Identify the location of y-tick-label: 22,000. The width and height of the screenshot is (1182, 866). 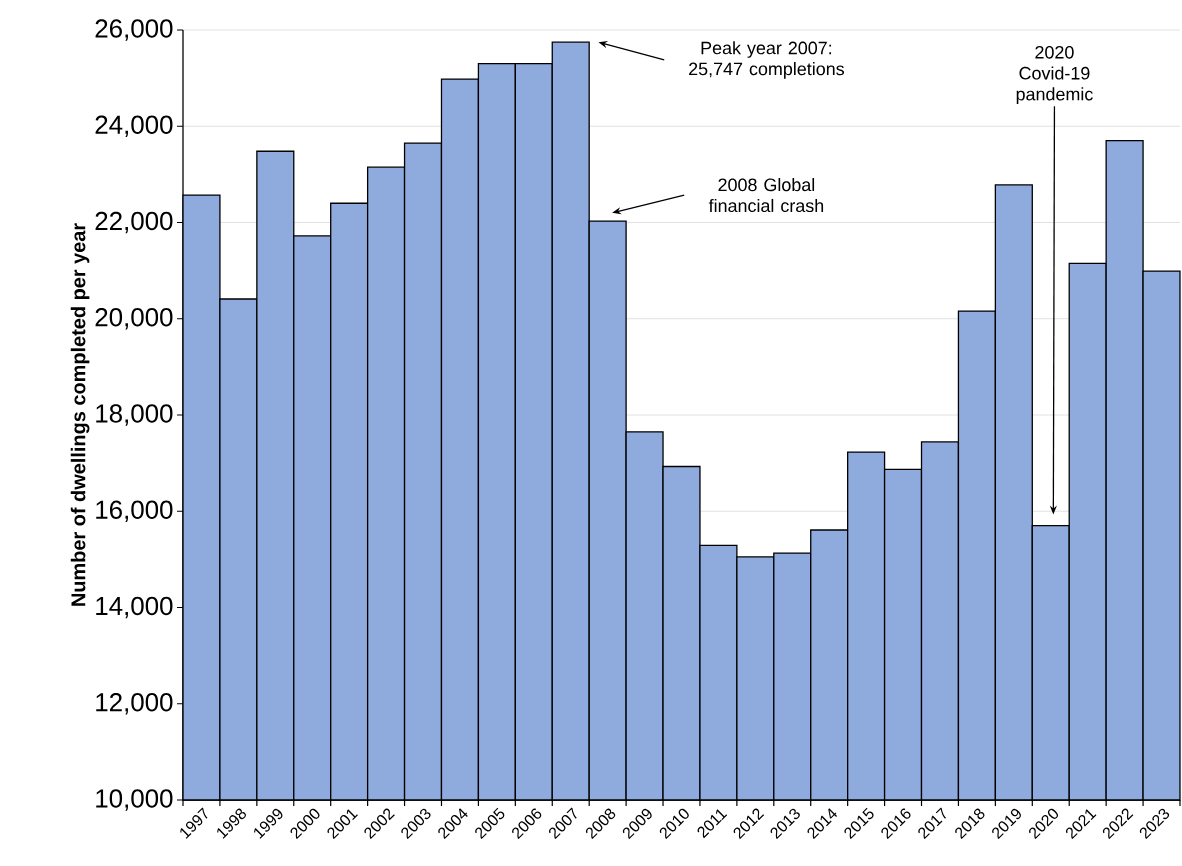
(134, 222).